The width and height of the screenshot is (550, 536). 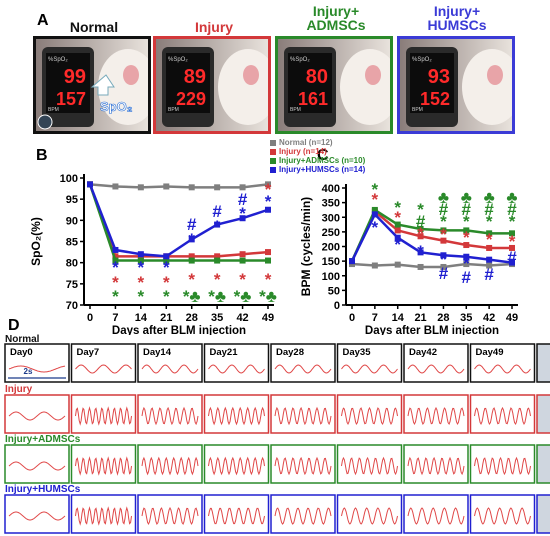 What do you see at coordinates (340, 142) in the screenshot?
I see `legend-item: Normal (n=12)` at bounding box center [340, 142].